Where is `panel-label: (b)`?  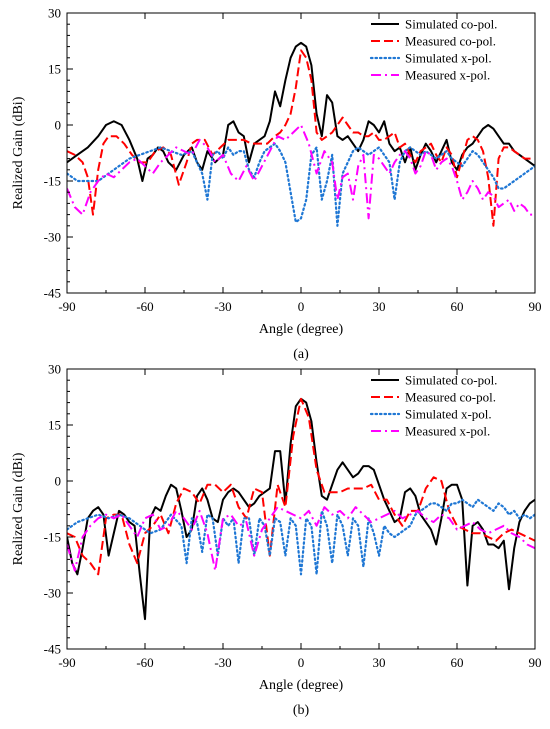 panel-label: (b) is located at coordinates (301, 710).